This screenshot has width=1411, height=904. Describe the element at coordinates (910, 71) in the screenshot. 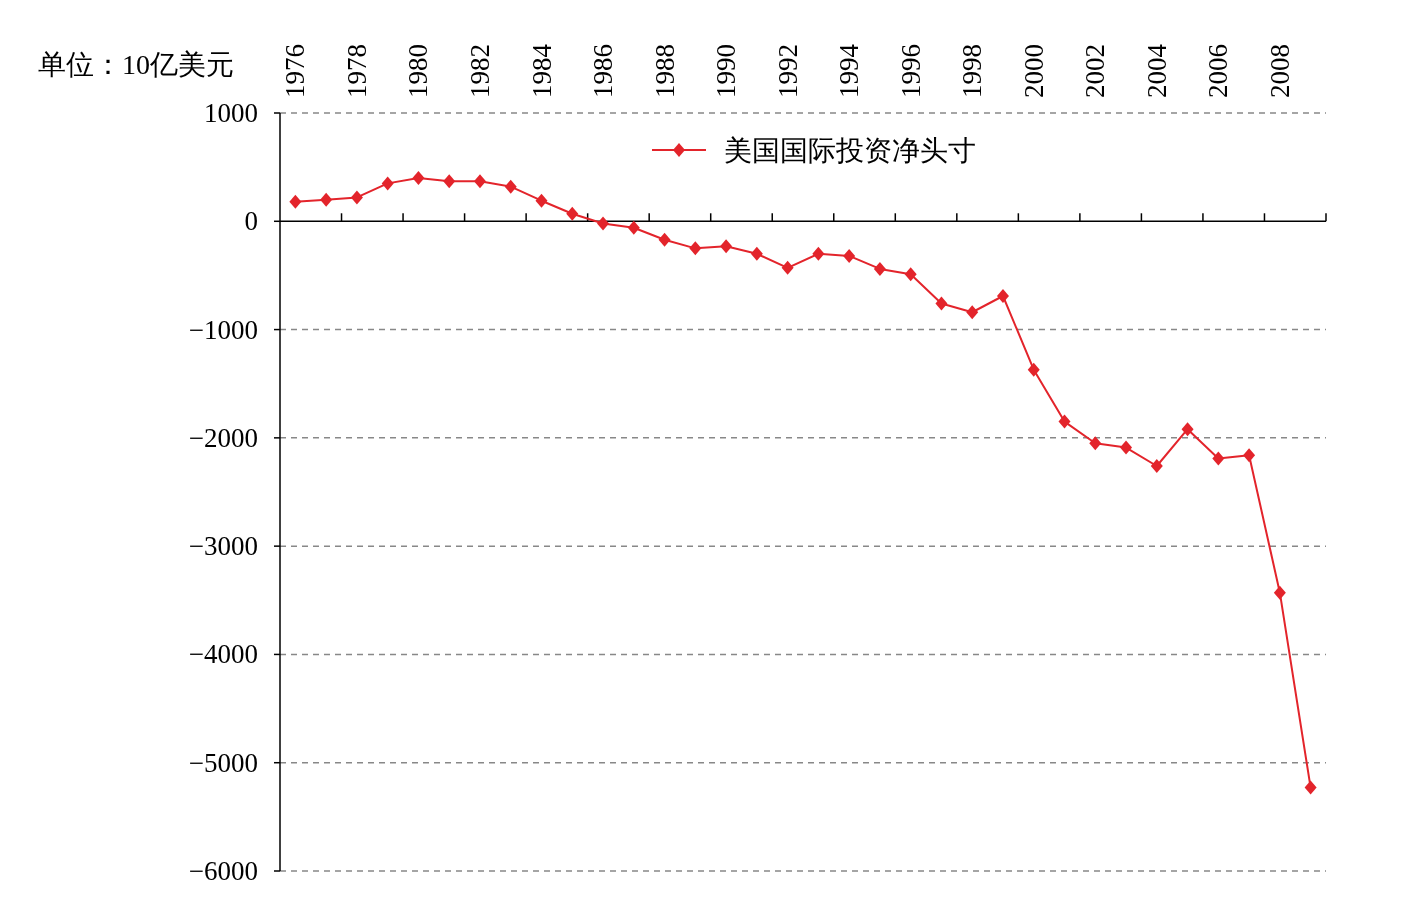

I see `x-tick-label: 1996` at that location.